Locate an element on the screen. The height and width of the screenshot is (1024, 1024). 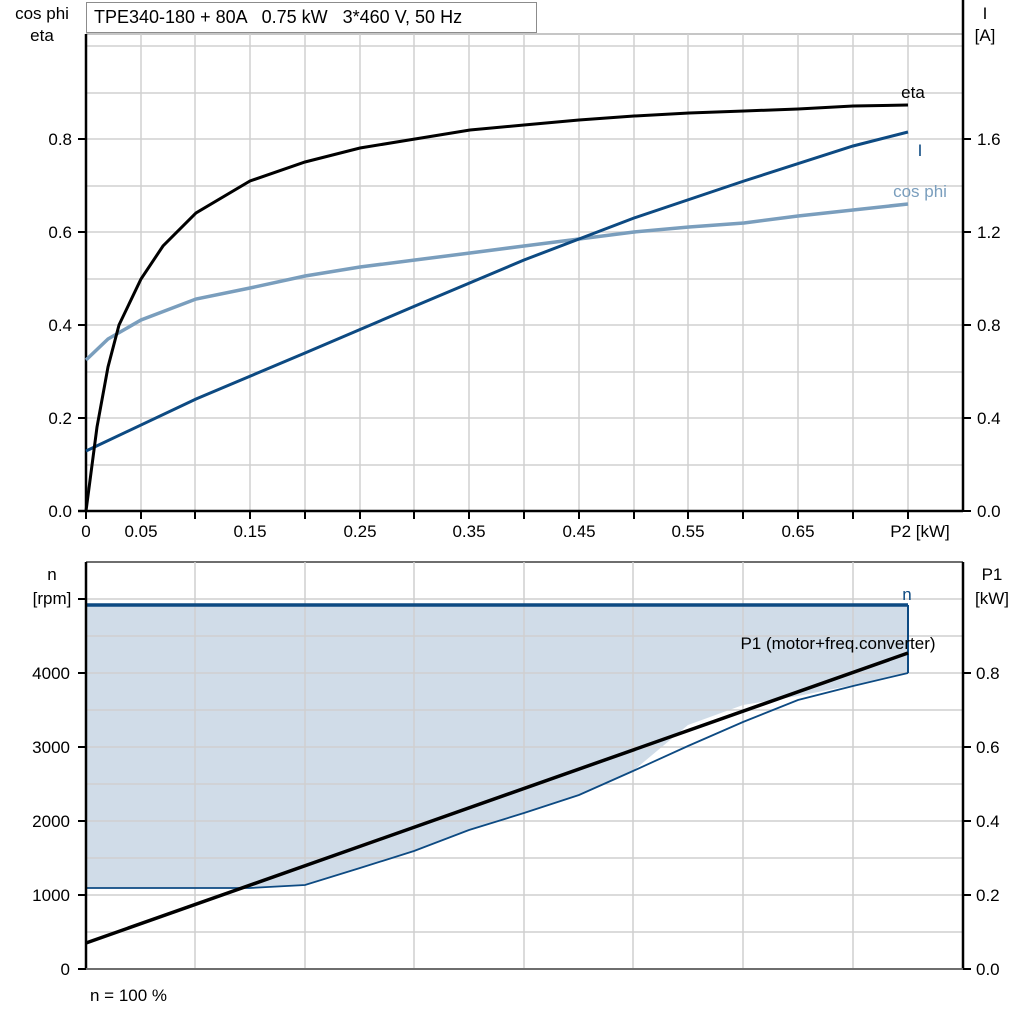
top-x-tick-4: 0.35 is located at coordinates (468, 531).